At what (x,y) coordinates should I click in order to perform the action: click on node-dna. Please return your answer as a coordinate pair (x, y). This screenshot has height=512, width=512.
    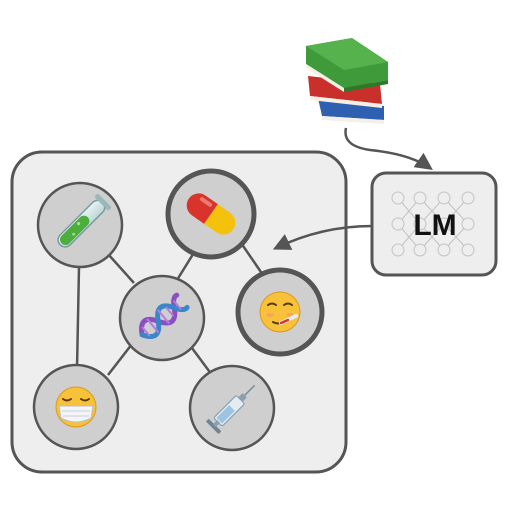
    Looking at the image, I should click on (162, 318).